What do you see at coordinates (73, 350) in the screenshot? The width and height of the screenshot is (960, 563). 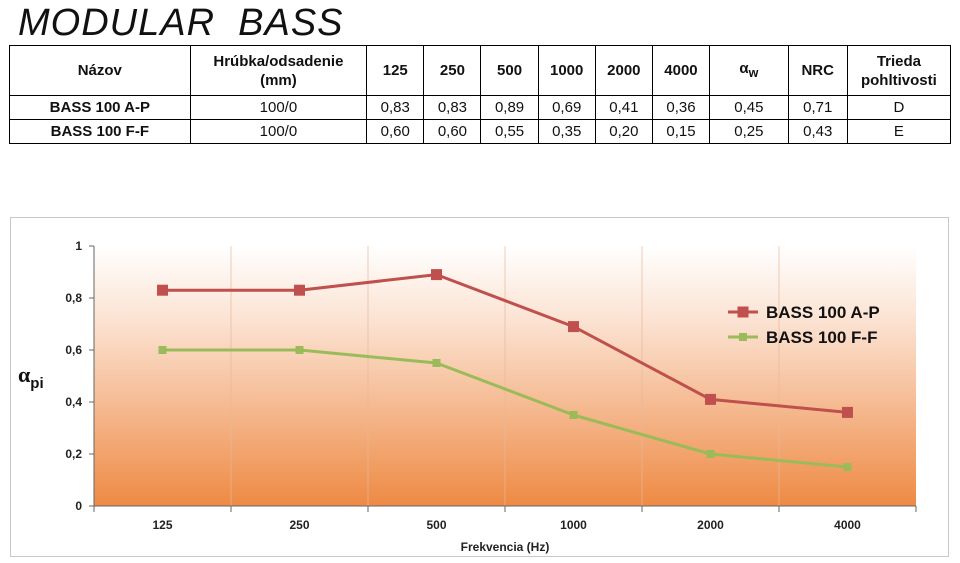 I see `y-tick-label: 0,6` at bounding box center [73, 350].